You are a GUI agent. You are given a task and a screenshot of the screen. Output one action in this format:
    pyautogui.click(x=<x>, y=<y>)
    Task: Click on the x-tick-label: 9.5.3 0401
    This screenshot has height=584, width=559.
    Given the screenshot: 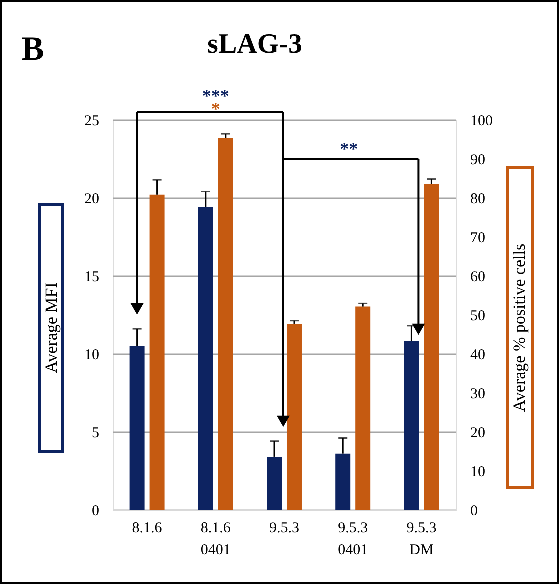 What is the action you would take?
    pyautogui.click(x=353, y=539)
    